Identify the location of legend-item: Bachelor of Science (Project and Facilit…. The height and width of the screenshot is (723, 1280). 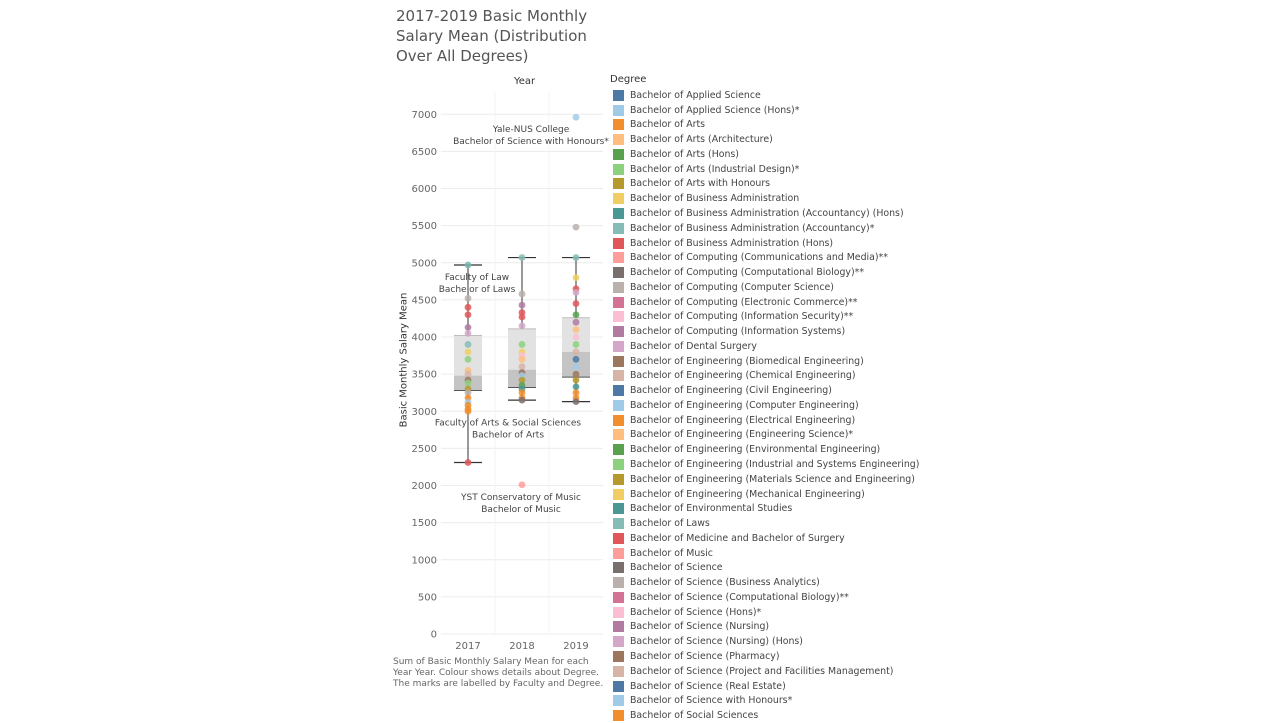
(760, 671).